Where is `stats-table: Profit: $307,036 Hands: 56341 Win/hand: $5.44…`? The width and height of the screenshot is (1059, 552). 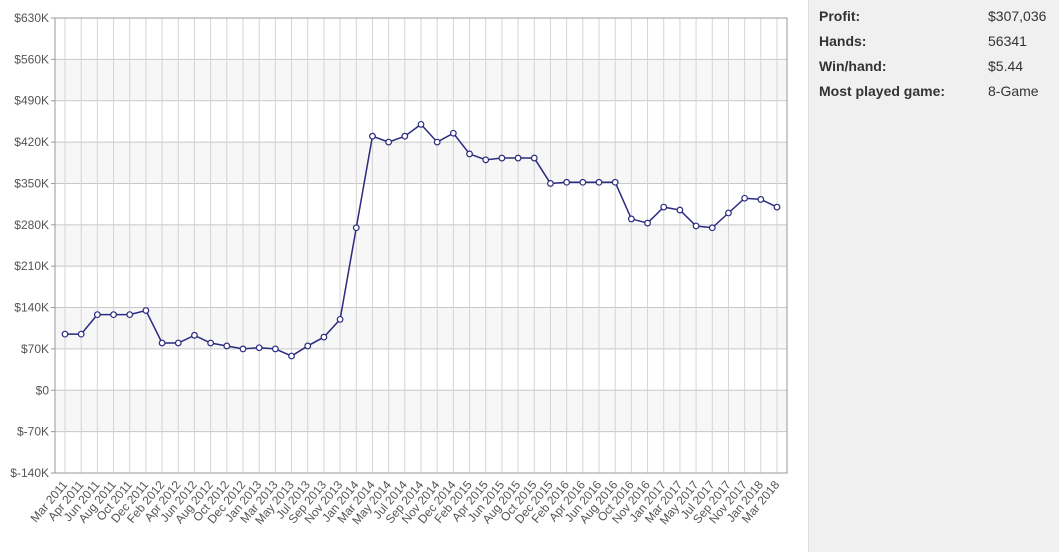
stats-table: Profit: $307,036 Hands: 56341 Win/hand: $5.44… is located at coordinates (932, 54).